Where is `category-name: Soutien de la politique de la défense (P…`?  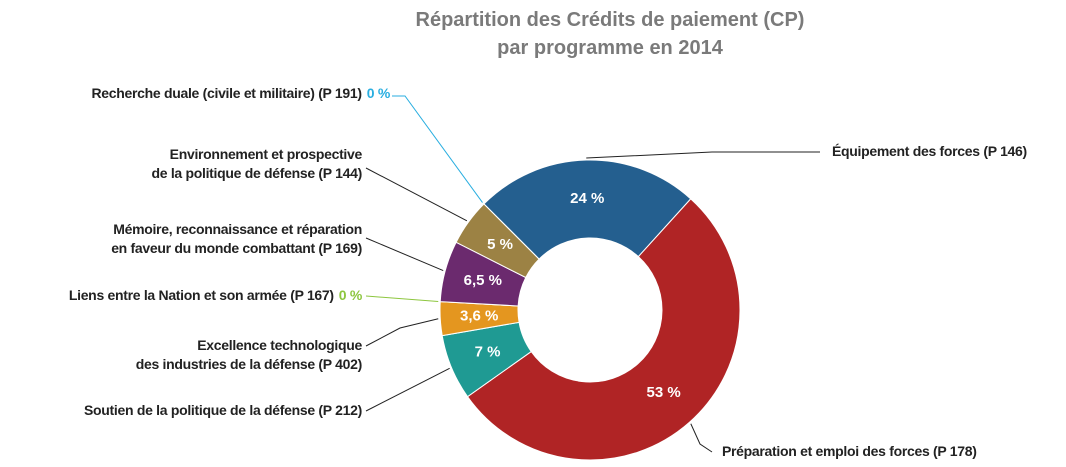 category-name: Soutien de la politique de la défense (P… is located at coordinates (223, 410).